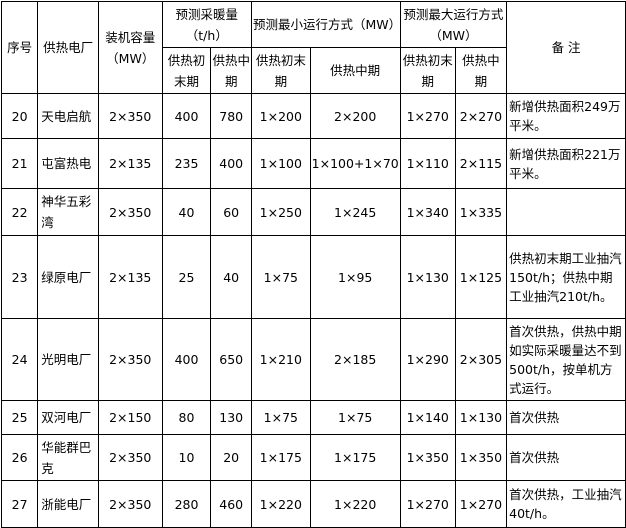 Image resolution: width=626 pixels, height=528 pixels. I want to click on cell-min-mid: 2×185, so click(355, 359).